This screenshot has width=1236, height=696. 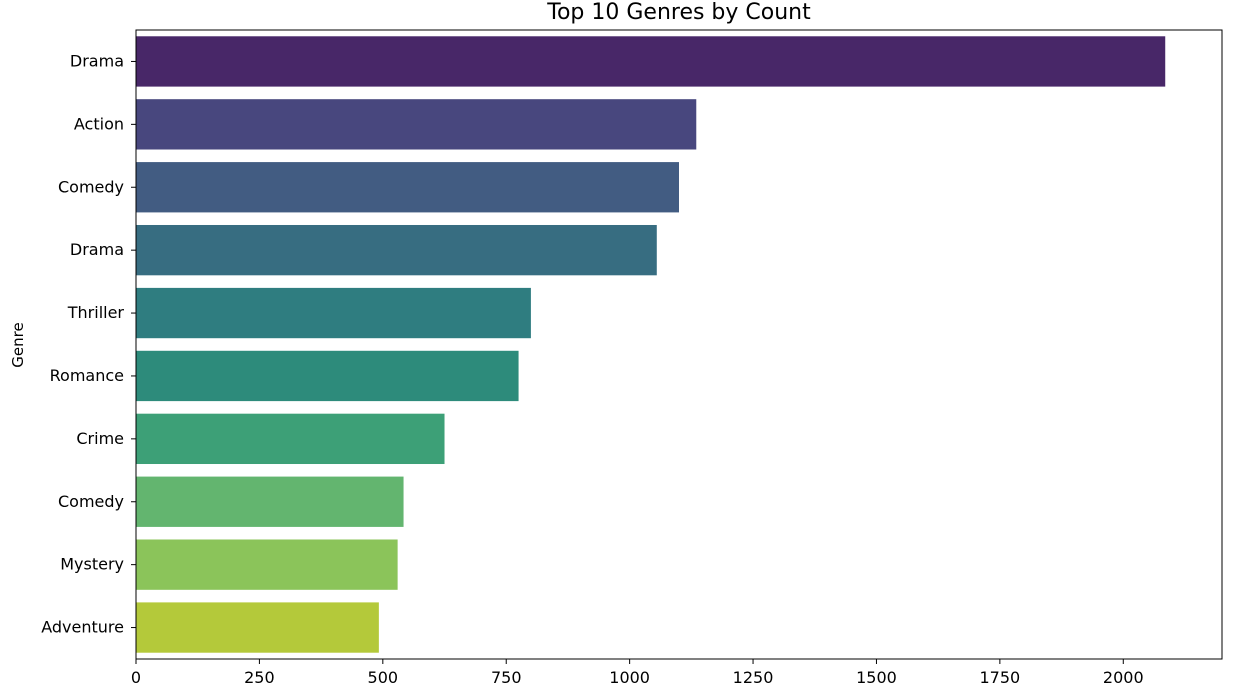 I want to click on y-axis-label: Genre, so click(x=18, y=344).